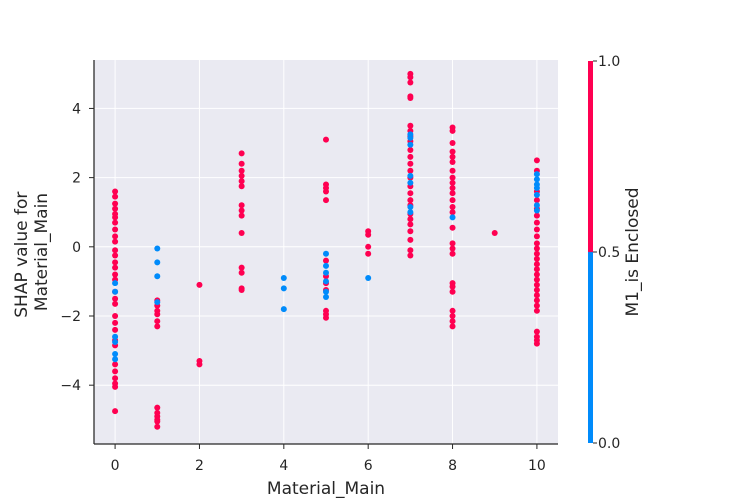 The image size is (750, 500). Describe the element at coordinates (32, 251) in the screenshot. I see `y-axis-label: SHAP value for Material_Main` at that location.